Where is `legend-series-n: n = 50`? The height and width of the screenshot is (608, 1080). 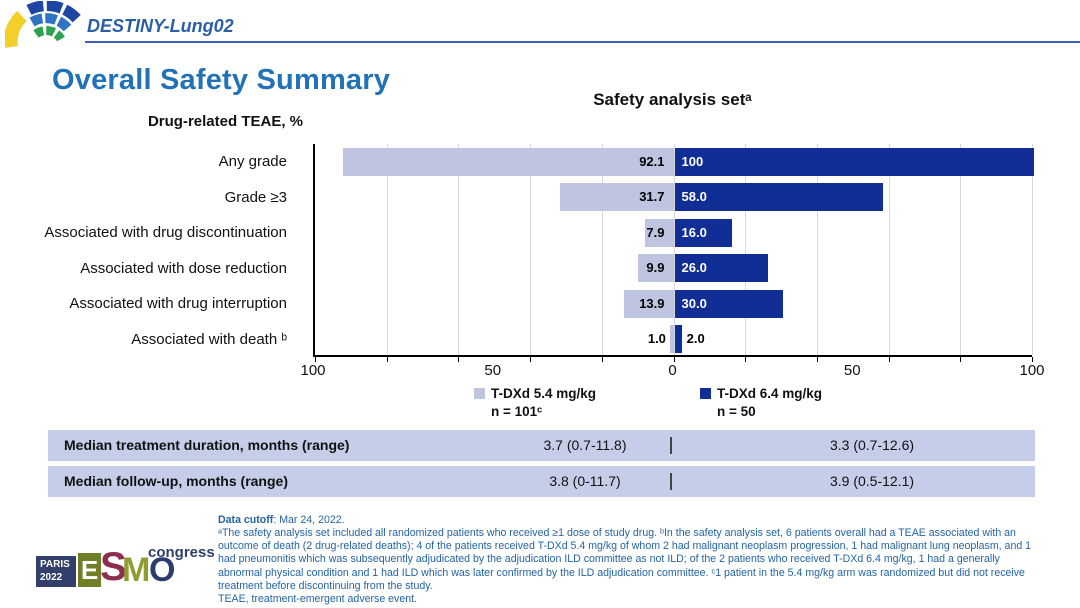 legend-series-n: n = 50 is located at coordinates (736, 412).